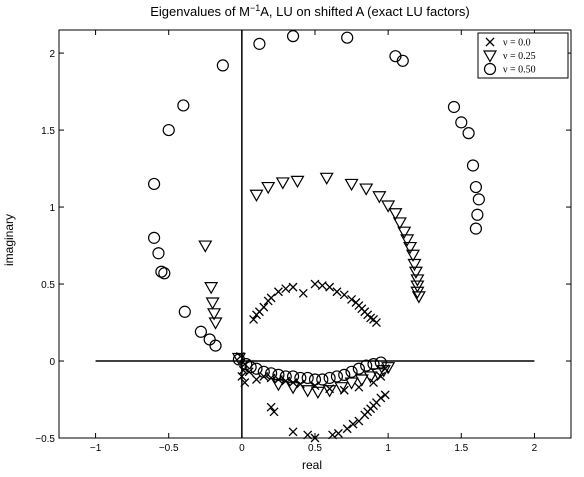  What do you see at coordinates (169, 448) in the screenshot?
I see `x-tick-label: −0.5` at bounding box center [169, 448].